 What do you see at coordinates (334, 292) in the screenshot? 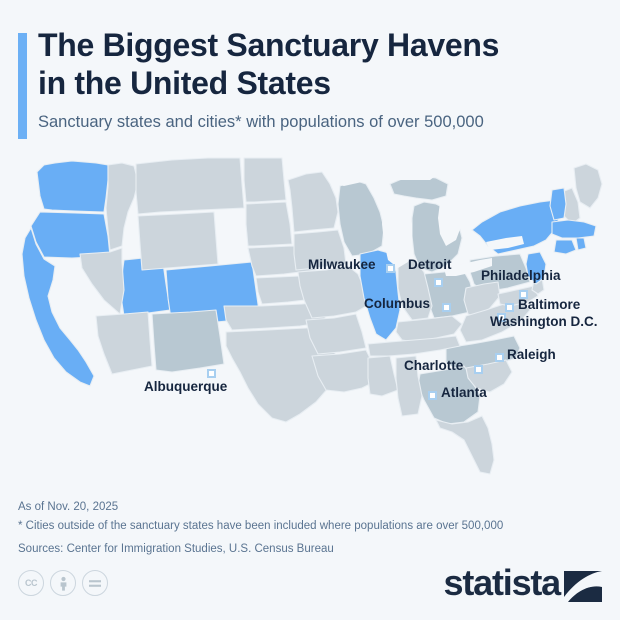
I see `state-missouri` at bounding box center [334, 292].